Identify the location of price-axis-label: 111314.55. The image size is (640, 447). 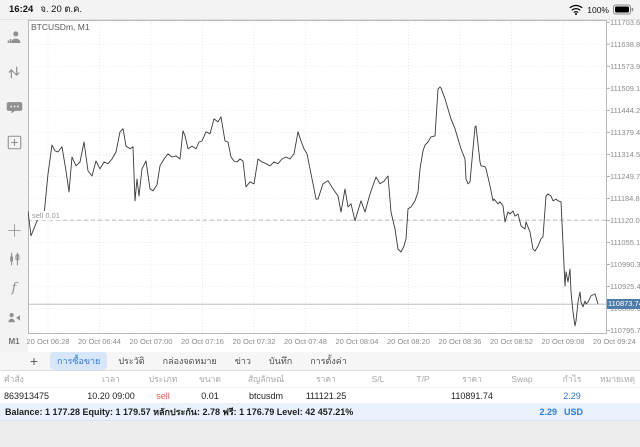
(625, 154).